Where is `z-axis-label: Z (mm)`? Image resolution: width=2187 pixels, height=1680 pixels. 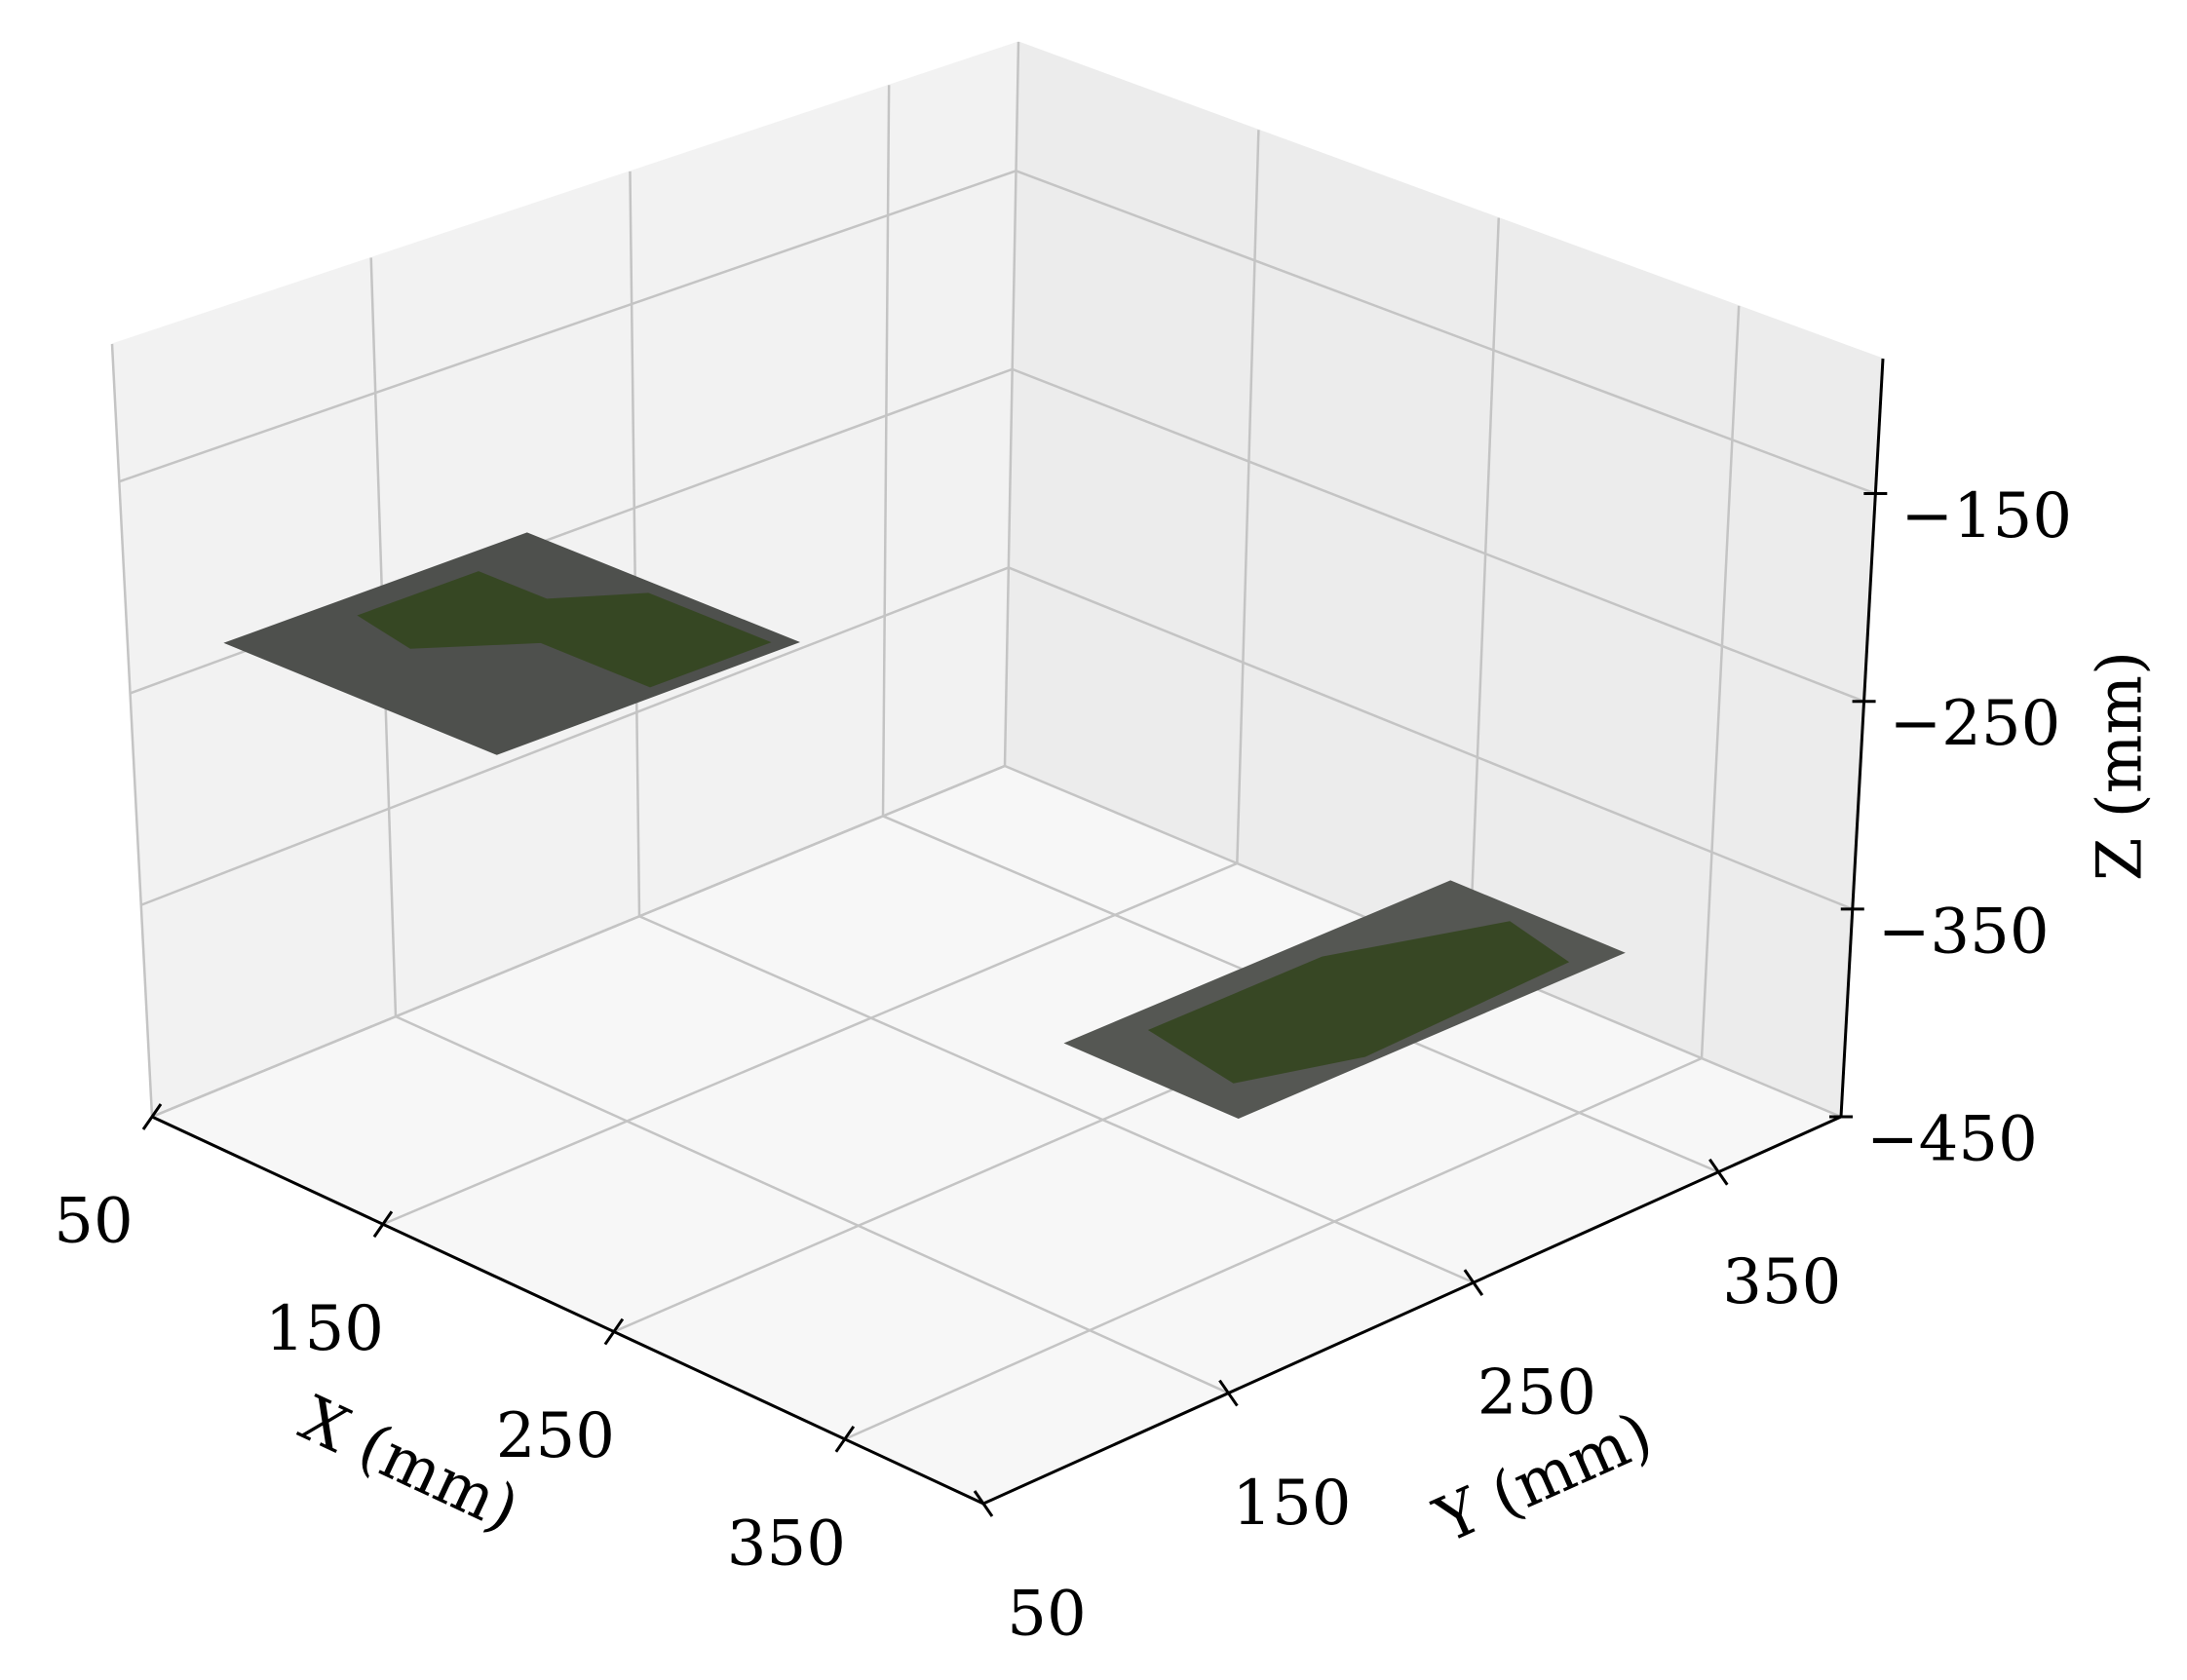
z-axis-label: Z (mm) is located at coordinates (2121, 766).